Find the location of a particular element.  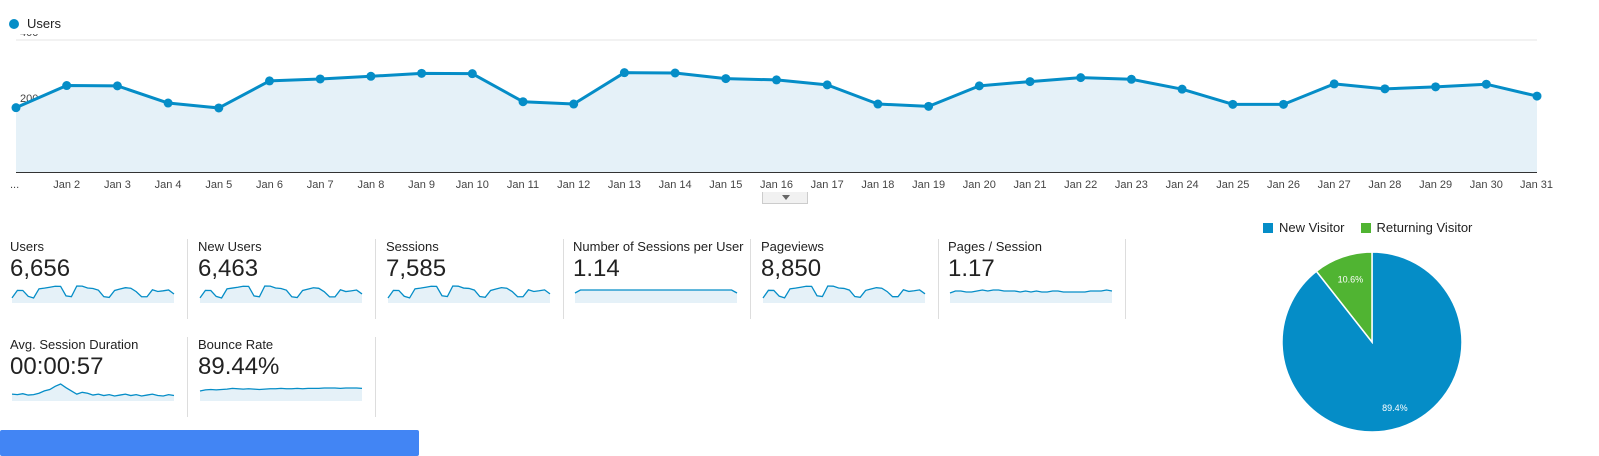

metric-tile: New Users 6,463 is located at coordinates (287, 279).